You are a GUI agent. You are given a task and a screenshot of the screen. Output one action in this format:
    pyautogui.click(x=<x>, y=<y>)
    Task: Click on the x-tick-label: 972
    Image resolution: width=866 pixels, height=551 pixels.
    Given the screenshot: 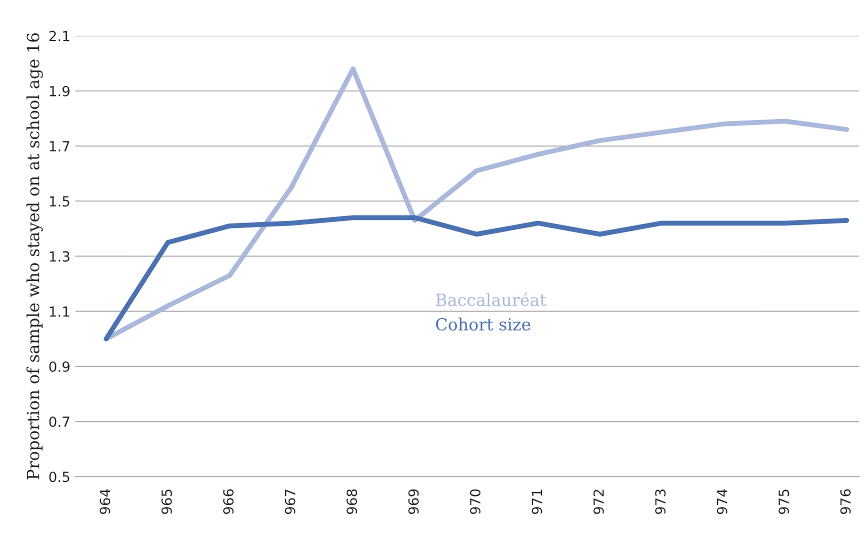 What is the action you would take?
    pyautogui.click(x=598, y=502)
    